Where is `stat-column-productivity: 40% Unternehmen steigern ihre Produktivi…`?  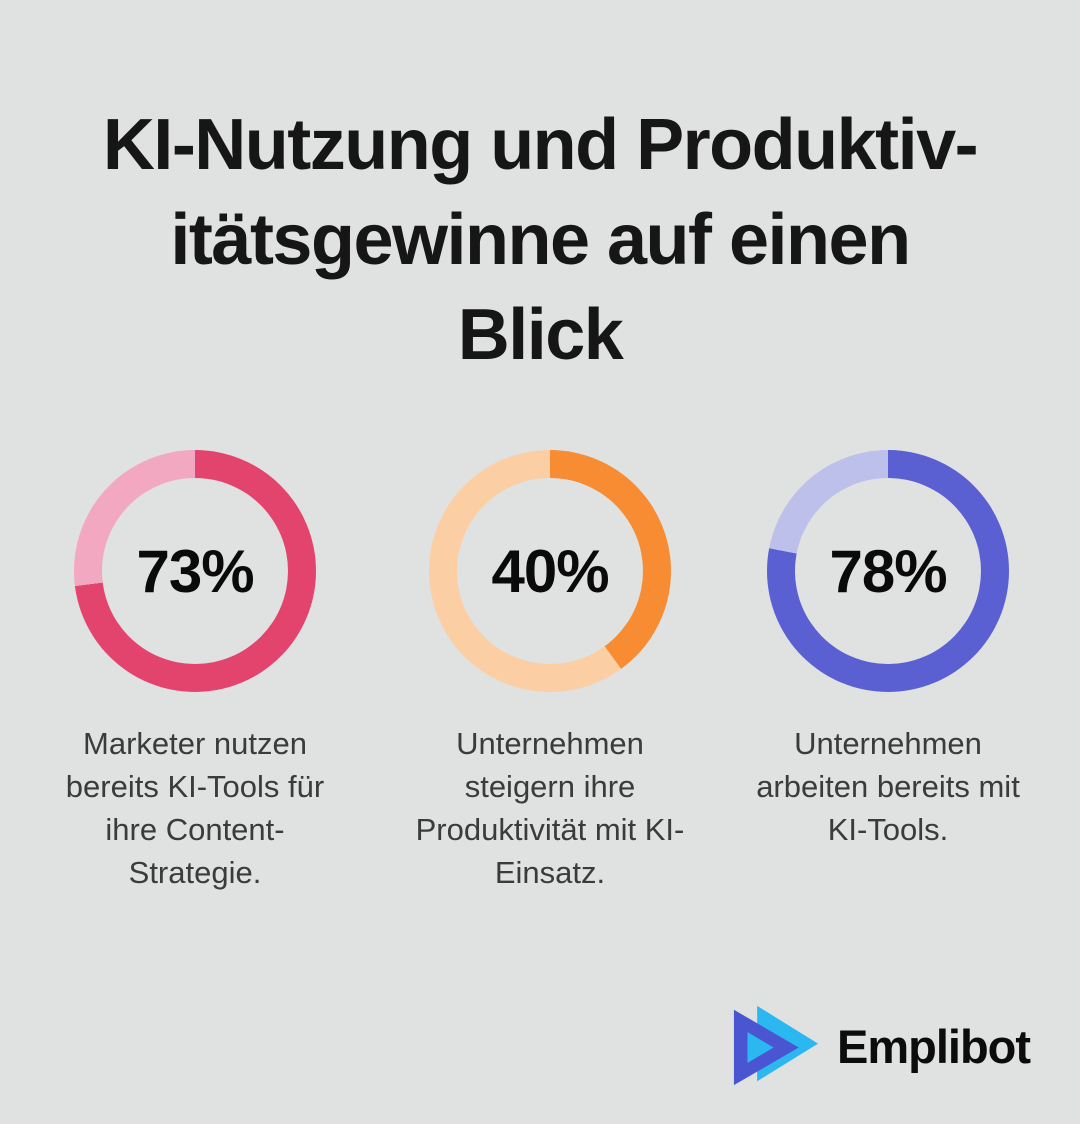
stat-column-productivity: 40% Unternehmen steigern ihre Produktivi… is located at coordinates (550, 672).